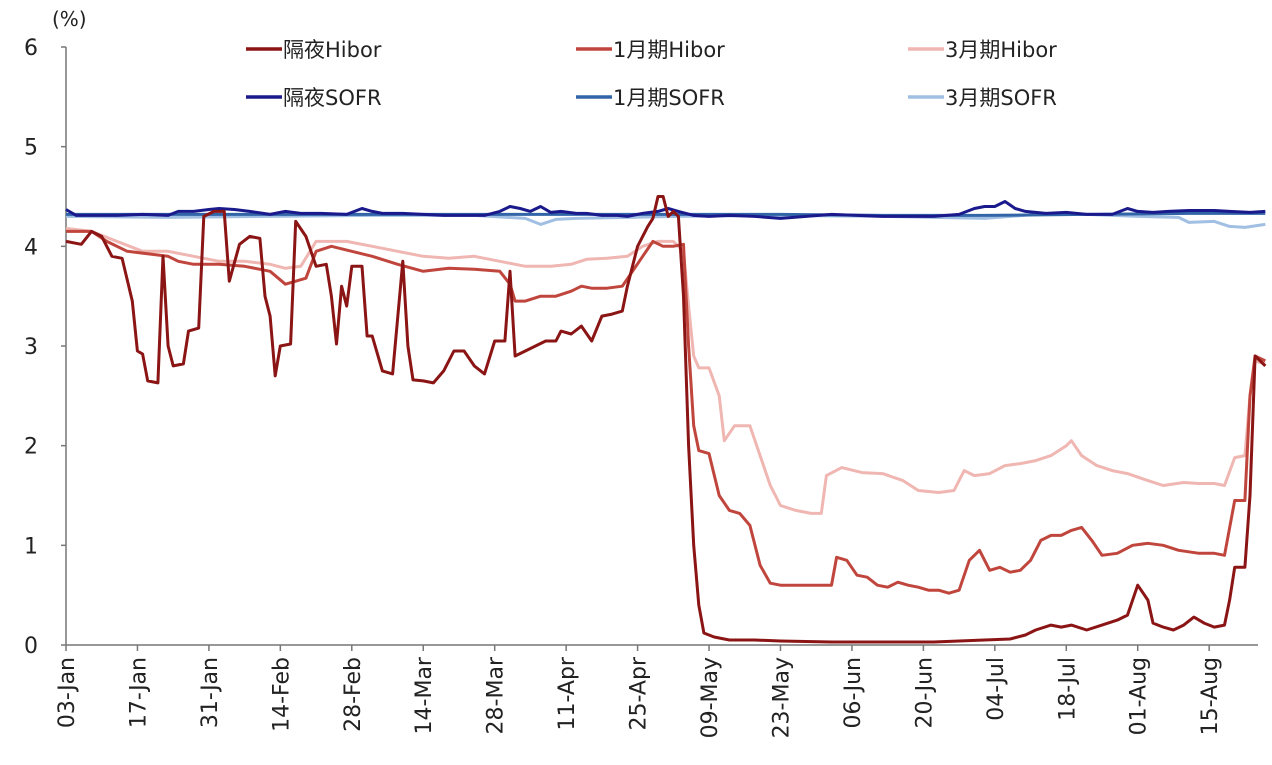 The width and height of the screenshot is (1272, 765). What do you see at coordinates (710, 697) in the screenshot?
I see `x-tick-label: 09-May` at bounding box center [710, 697].